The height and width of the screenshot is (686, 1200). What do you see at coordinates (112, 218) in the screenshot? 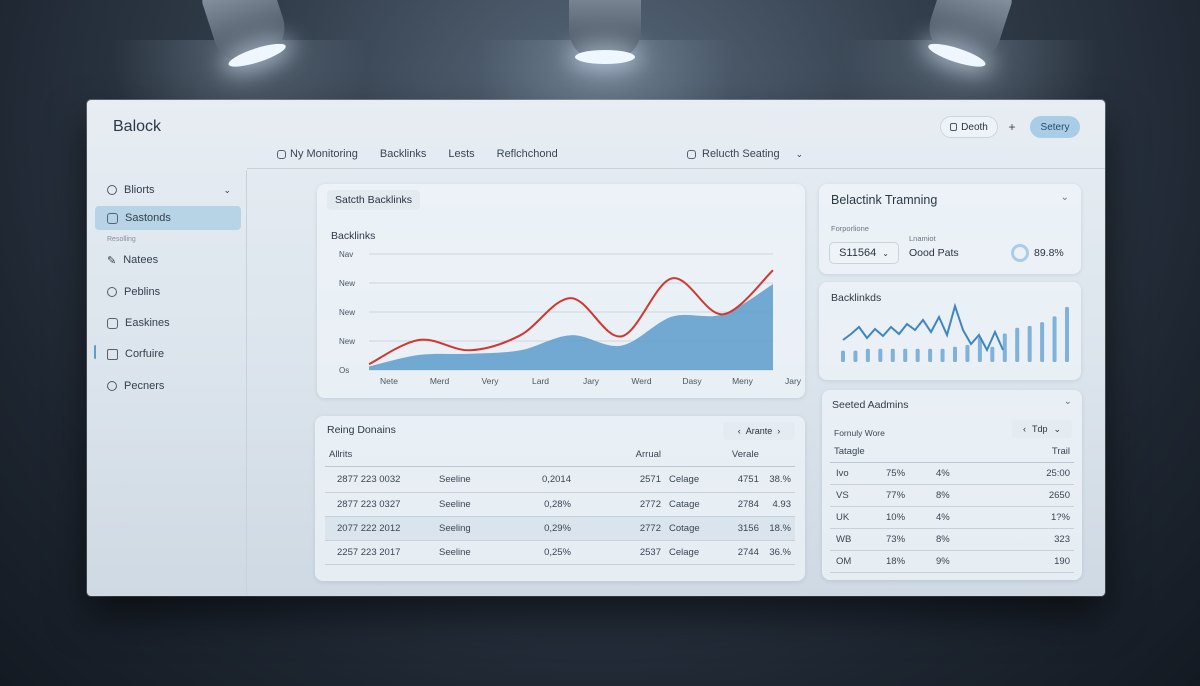
I see `grid-icon` at bounding box center [112, 218].